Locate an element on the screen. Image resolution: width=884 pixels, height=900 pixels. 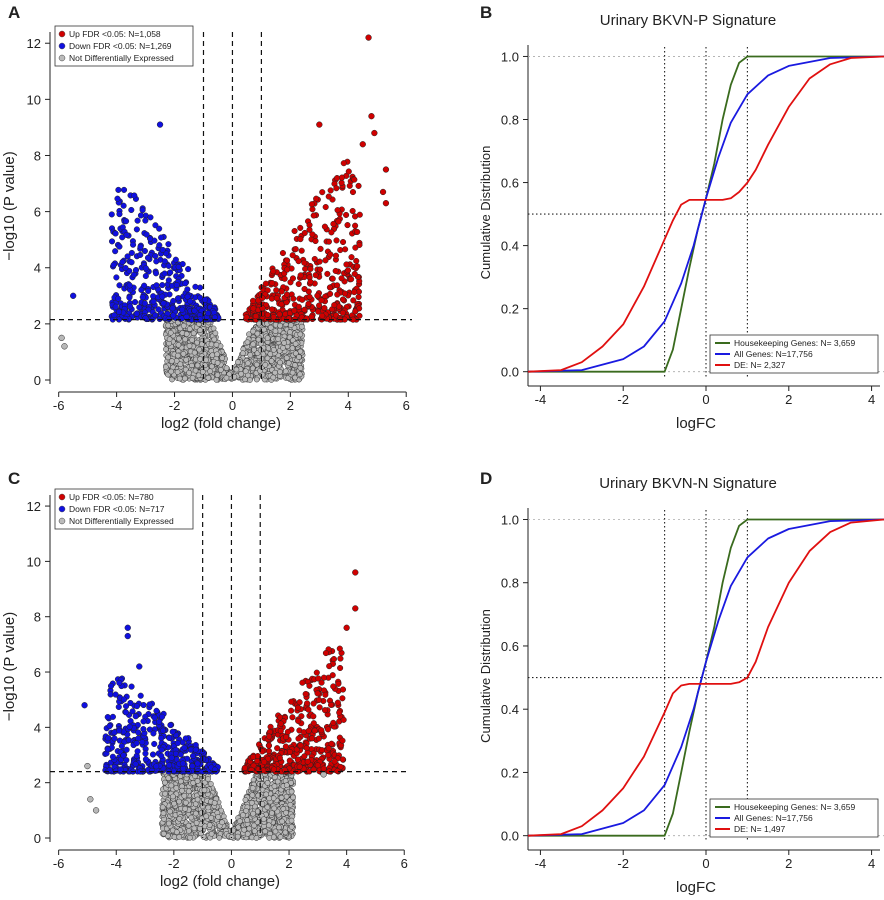
outlier-point is located at coordinates (371, 116).